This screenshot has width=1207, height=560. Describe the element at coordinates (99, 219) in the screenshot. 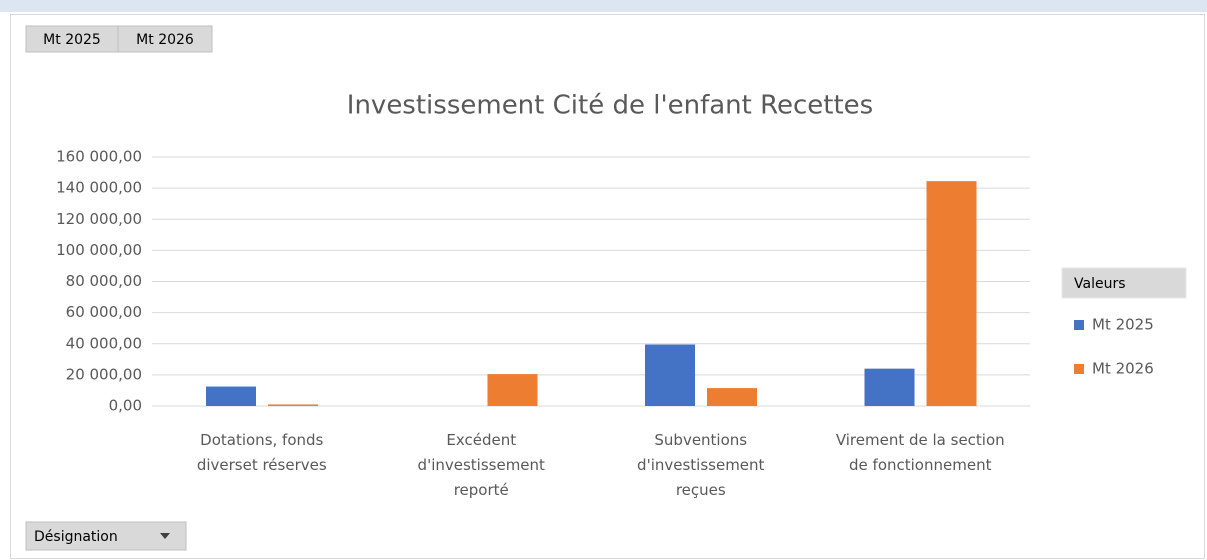

I see `y-tick-label: 120 000,00` at that location.